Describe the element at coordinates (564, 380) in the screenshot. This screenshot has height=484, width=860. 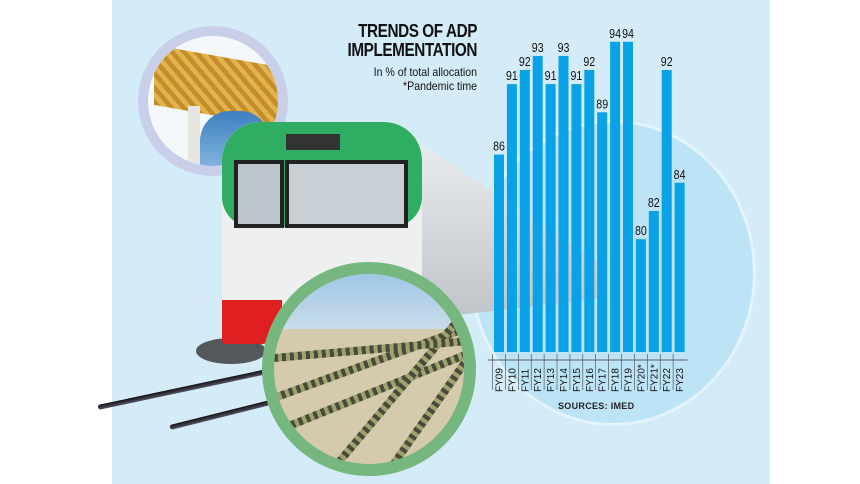
I see `category-label: FY14` at that location.